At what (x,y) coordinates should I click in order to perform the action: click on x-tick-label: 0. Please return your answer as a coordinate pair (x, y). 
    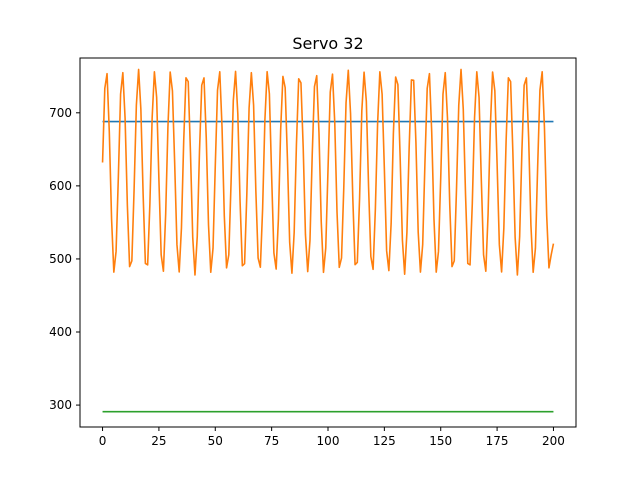
    Looking at the image, I should click on (103, 441).